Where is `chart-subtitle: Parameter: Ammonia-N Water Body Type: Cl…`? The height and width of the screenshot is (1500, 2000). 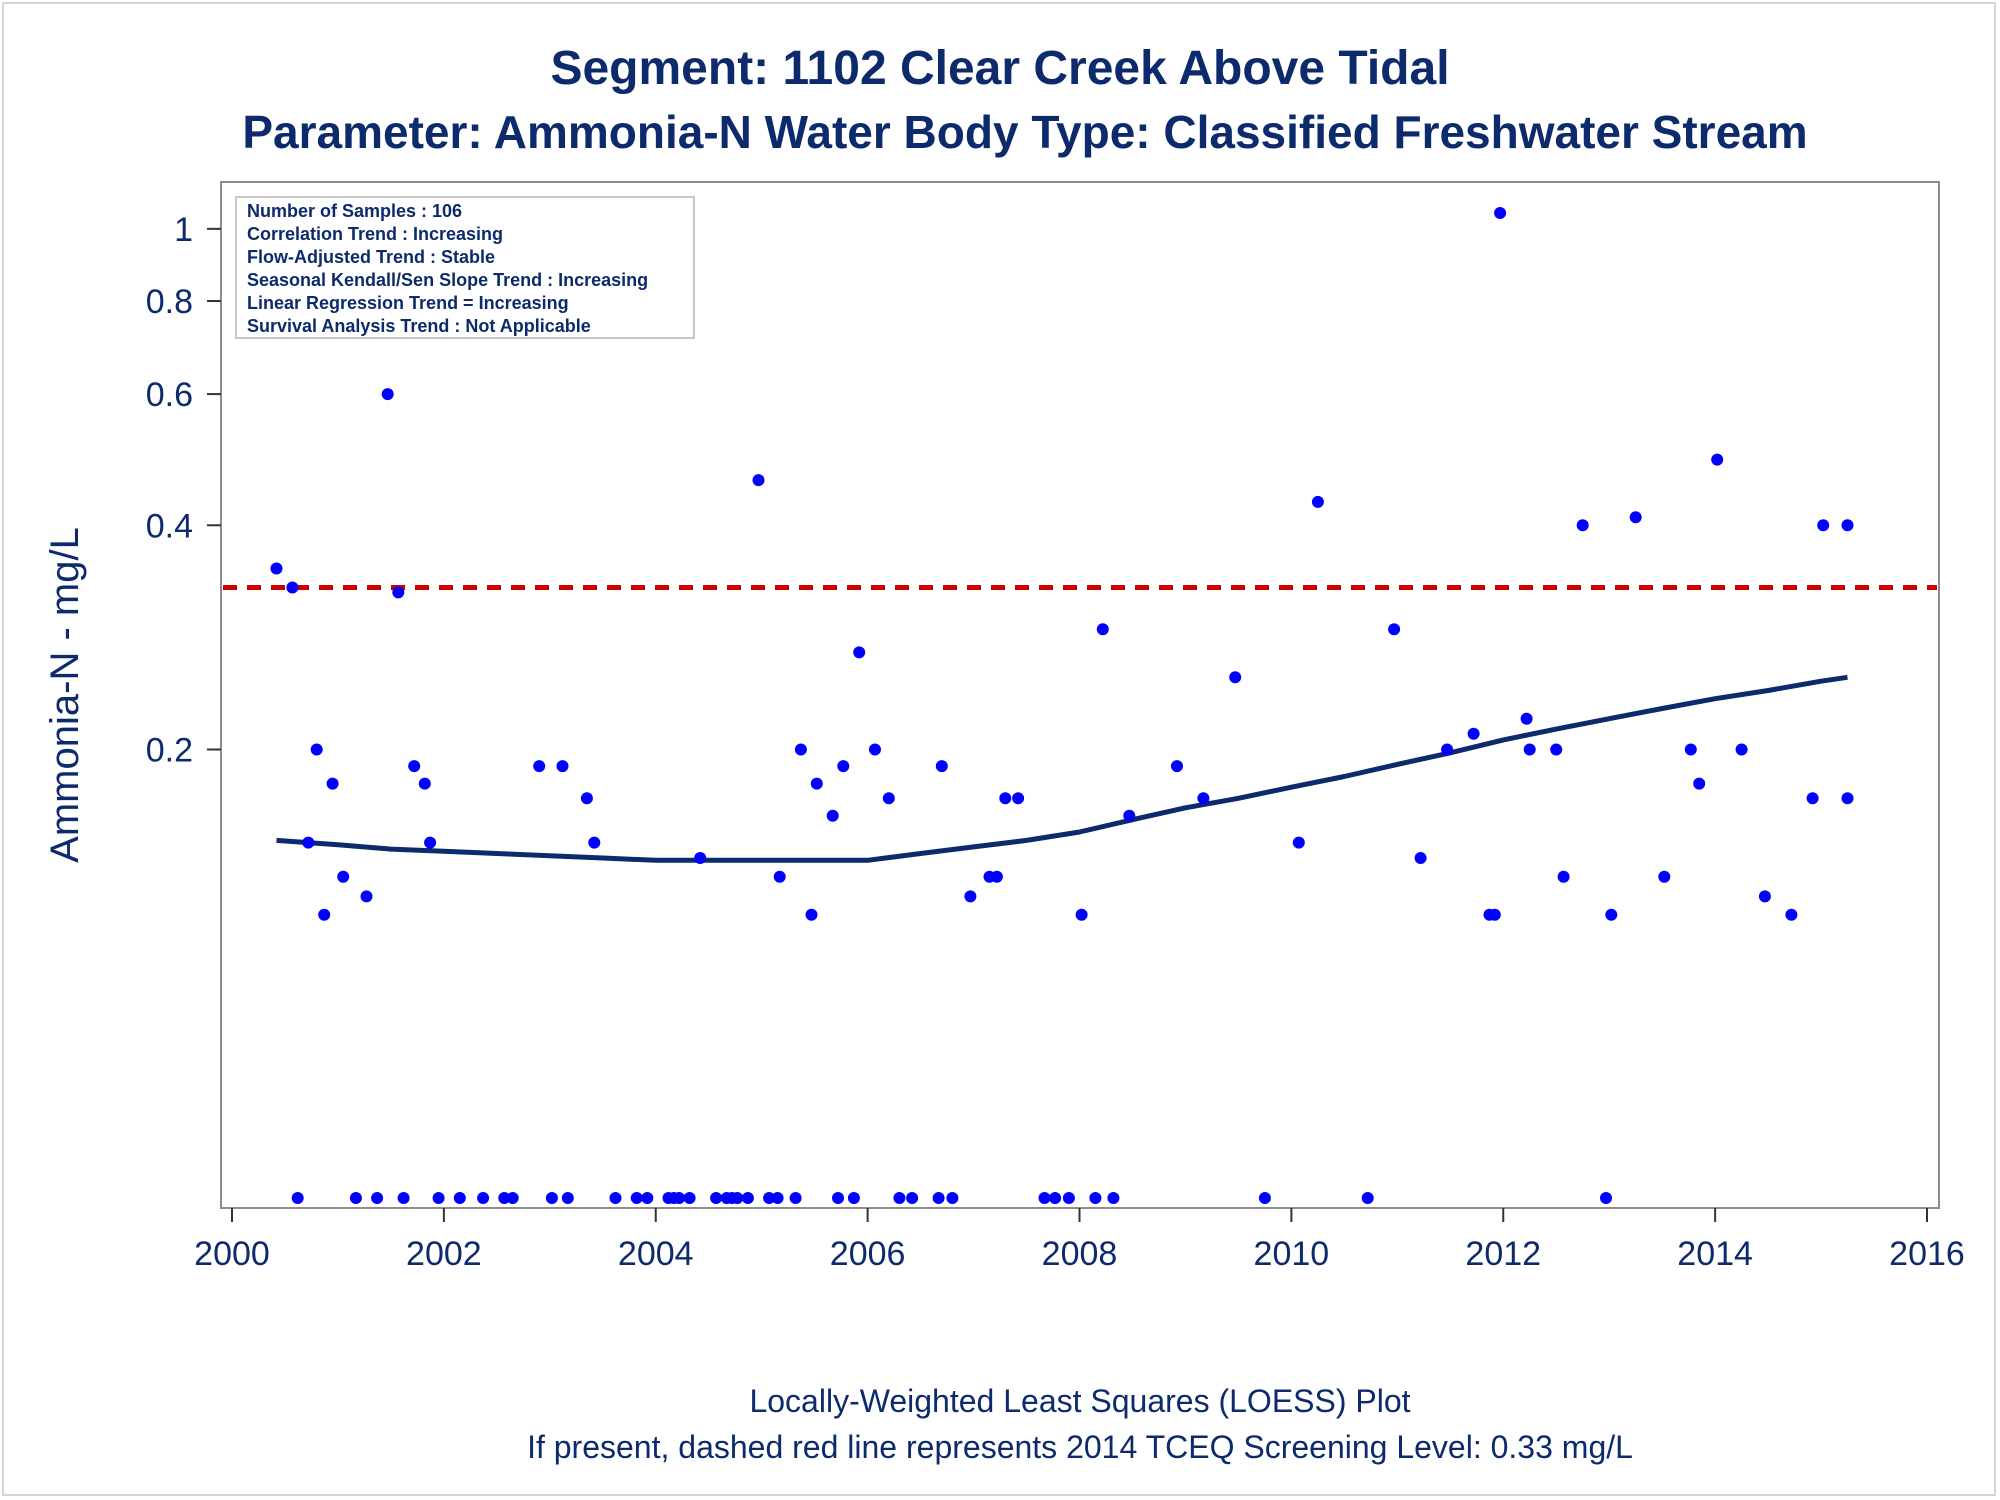 chart-subtitle: Parameter: Ammonia-N Water Body Type: Cl… is located at coordinates (1024, 132).